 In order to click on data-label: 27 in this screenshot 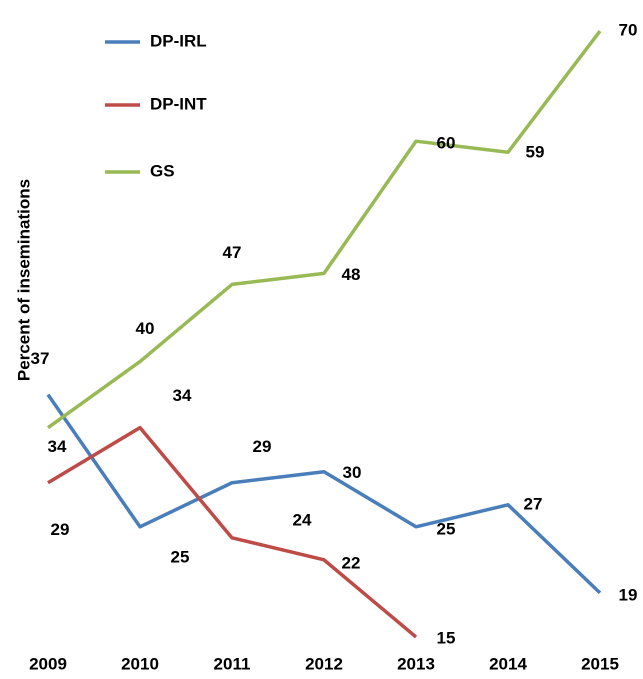, I will do `click(533, 503)`.